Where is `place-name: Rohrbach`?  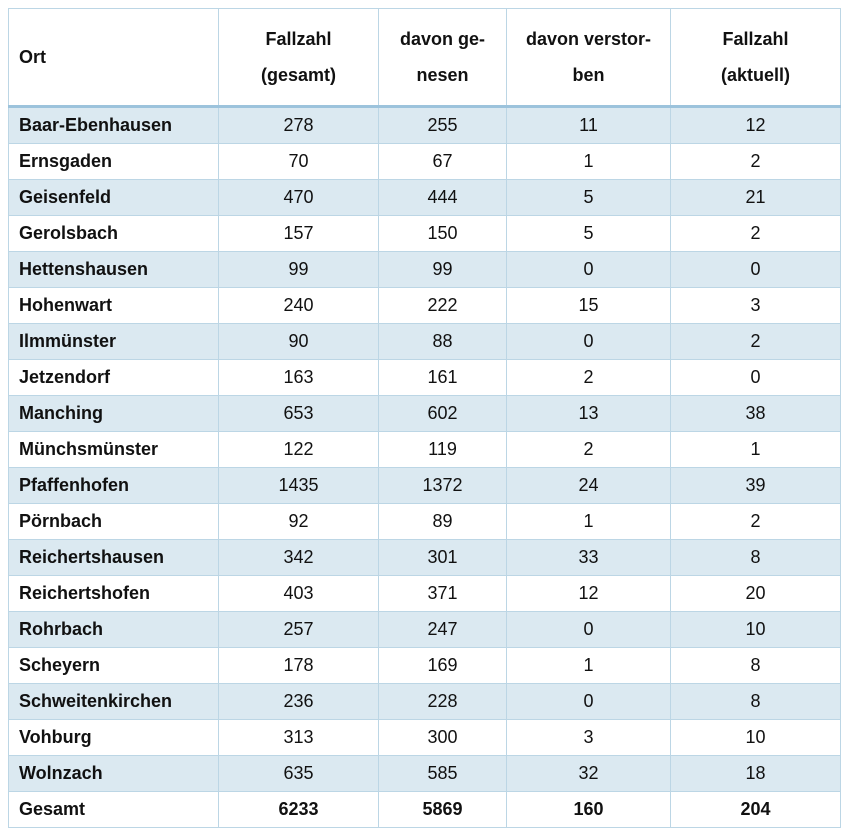 place-name: Rohrbach is located at coordinates (113, 629).